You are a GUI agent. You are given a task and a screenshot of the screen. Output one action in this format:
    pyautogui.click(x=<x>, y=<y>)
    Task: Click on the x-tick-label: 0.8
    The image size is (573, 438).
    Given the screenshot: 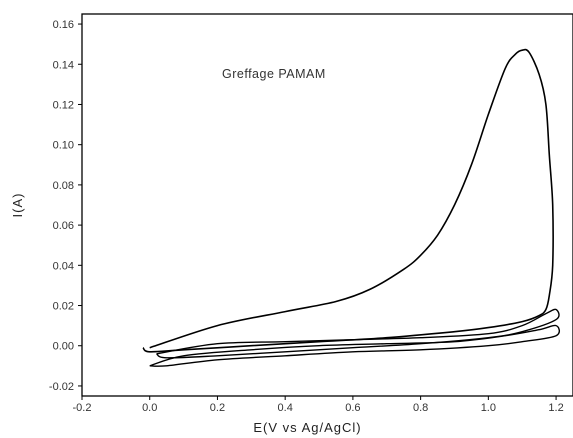 What is the action you would take?
    pyautogui.click(x=420, y=408)
    